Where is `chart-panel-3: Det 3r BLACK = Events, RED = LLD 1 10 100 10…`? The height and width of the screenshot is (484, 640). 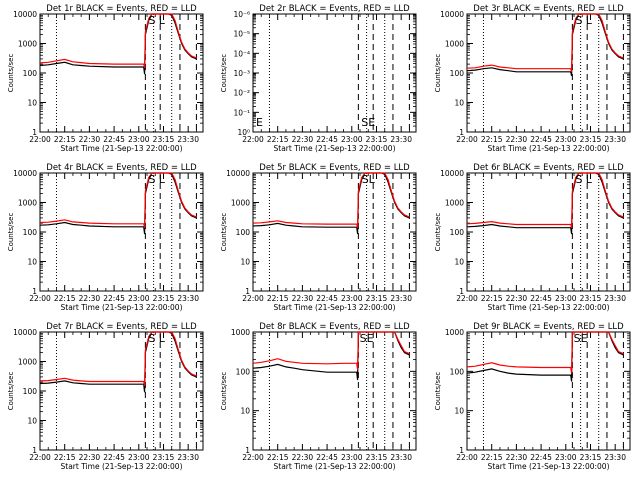
chart-panel-3: Det 3r BLACK = Events, RED = LLD 1 10 100 10… is located at coordinates (532, 78).